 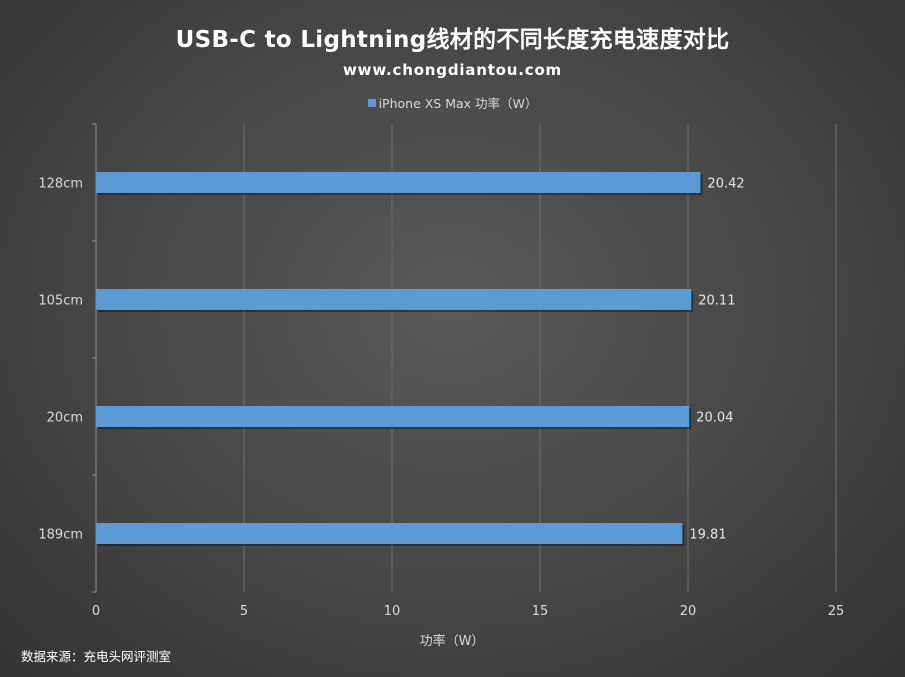 What do you see at coordinates (60, 301) in the screenshot?
I see `category-label: 105cm` at bounding box center [60, 301].